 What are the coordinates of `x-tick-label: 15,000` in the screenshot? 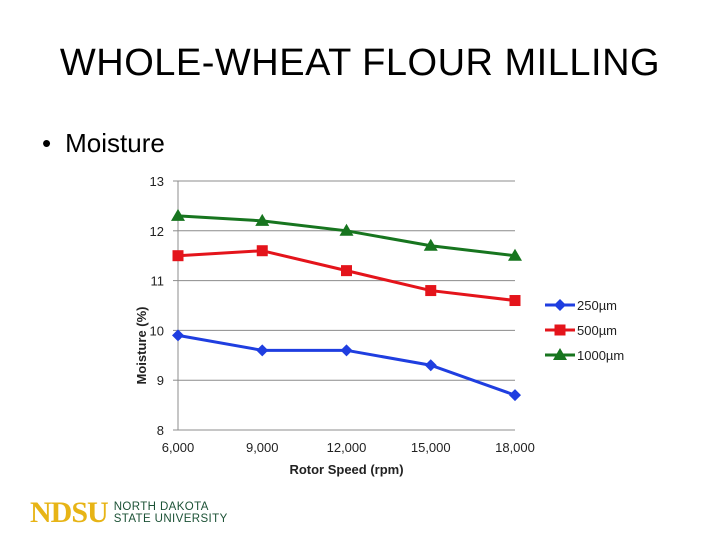 It's located at (431, 447).